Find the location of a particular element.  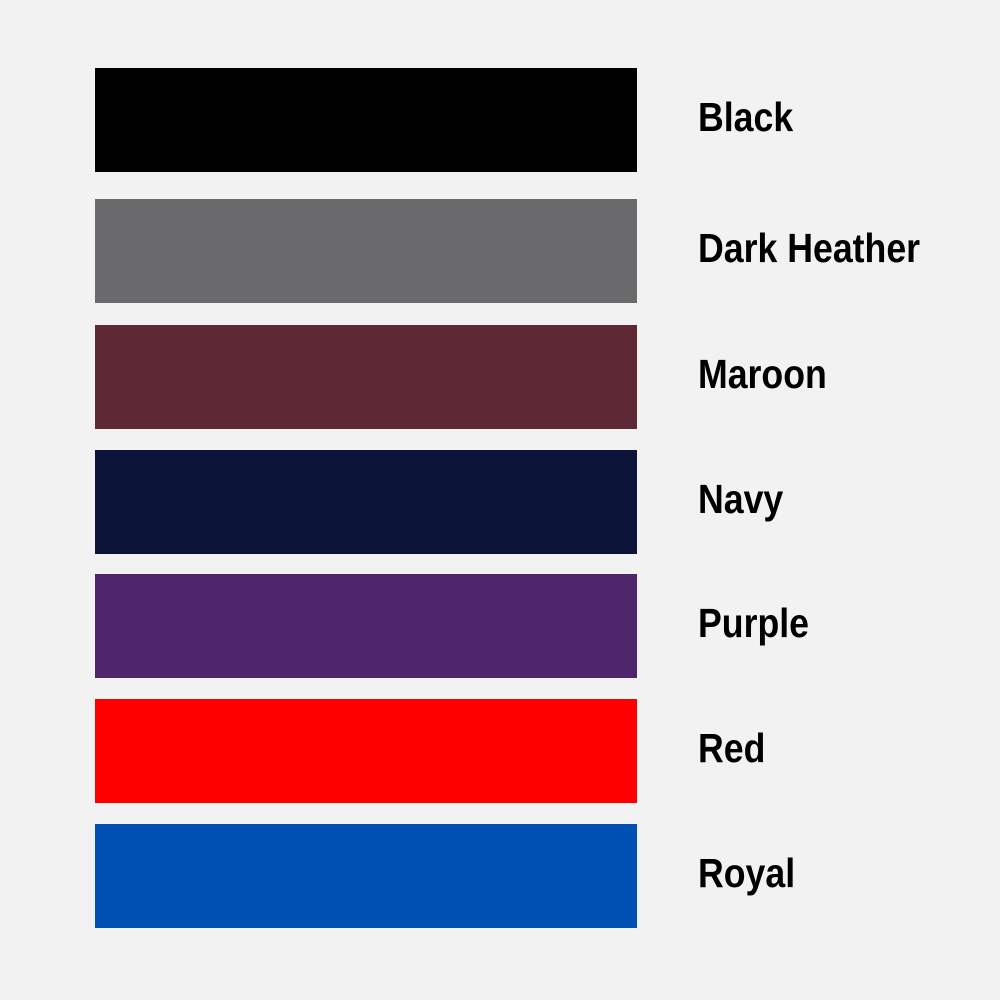

color-label: Black is located at coordinates (746, 117).